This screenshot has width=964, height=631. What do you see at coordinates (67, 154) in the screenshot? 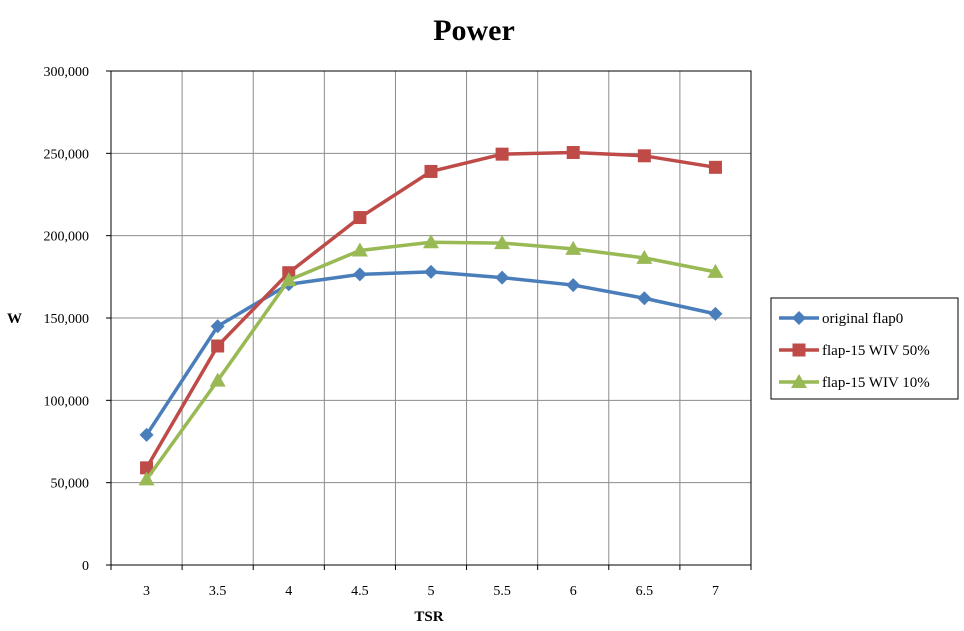
I see `y-tick-label: 250,000` at bounding box center [67, 154].